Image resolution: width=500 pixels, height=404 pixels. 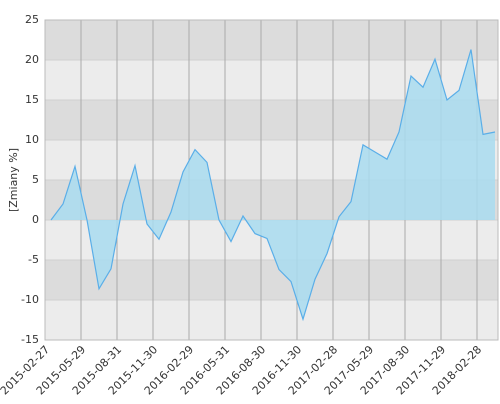 What do you see at coordinates (35, 179) in the screenshot?
I see `y-tick-label: 5` at bounding box center [35, 179].